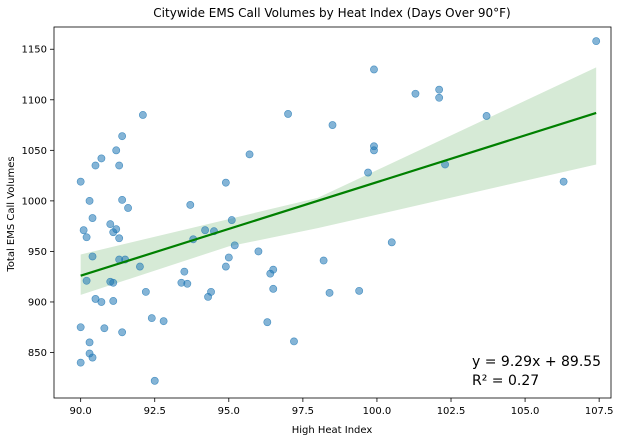 The width and height of the screenshot is (618, 441). What do you see at coordinates (11, 214) in the screenshot?
I see `y-axis-title: Total EMS Call Volumes` at bounding box center [11, 214].